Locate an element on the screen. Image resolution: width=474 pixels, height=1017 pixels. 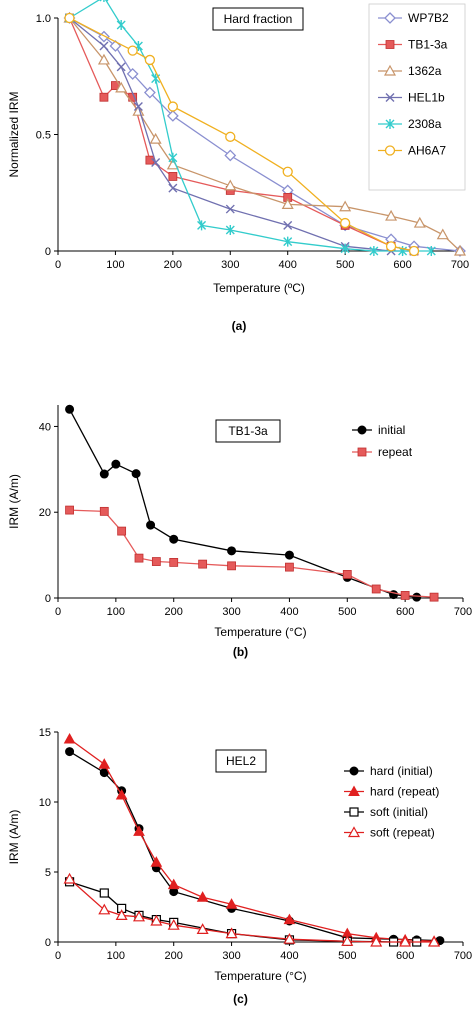
legend-label: WP7B2 is located at coordinates (428, 18).